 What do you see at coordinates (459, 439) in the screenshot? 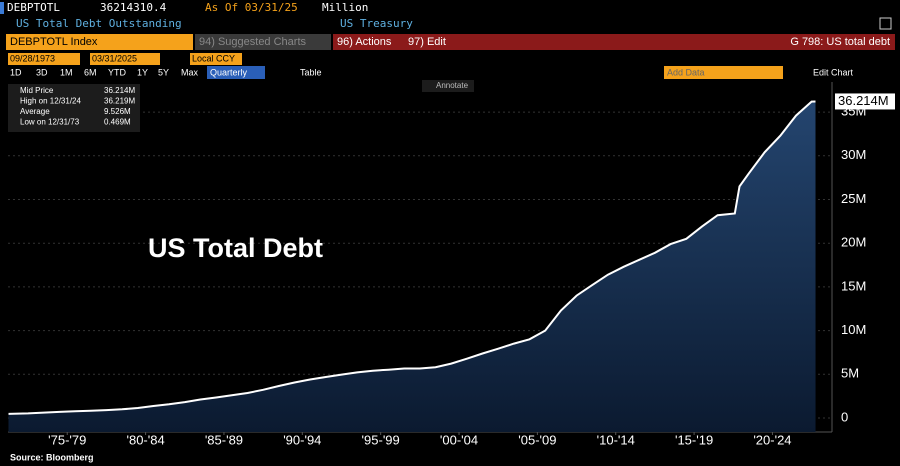
I see `x-tick-label: '00-'04` at bounding box center [459, 439].